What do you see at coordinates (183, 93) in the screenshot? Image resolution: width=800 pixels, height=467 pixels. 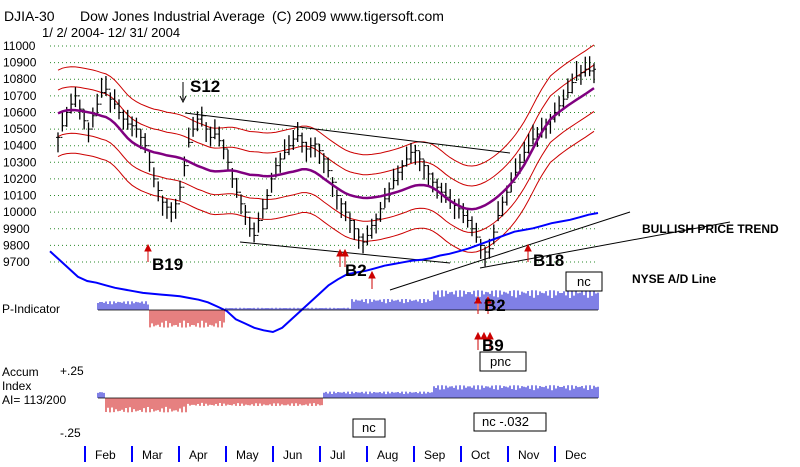 I see `sell-arrow` at bounding box center [183, 93].